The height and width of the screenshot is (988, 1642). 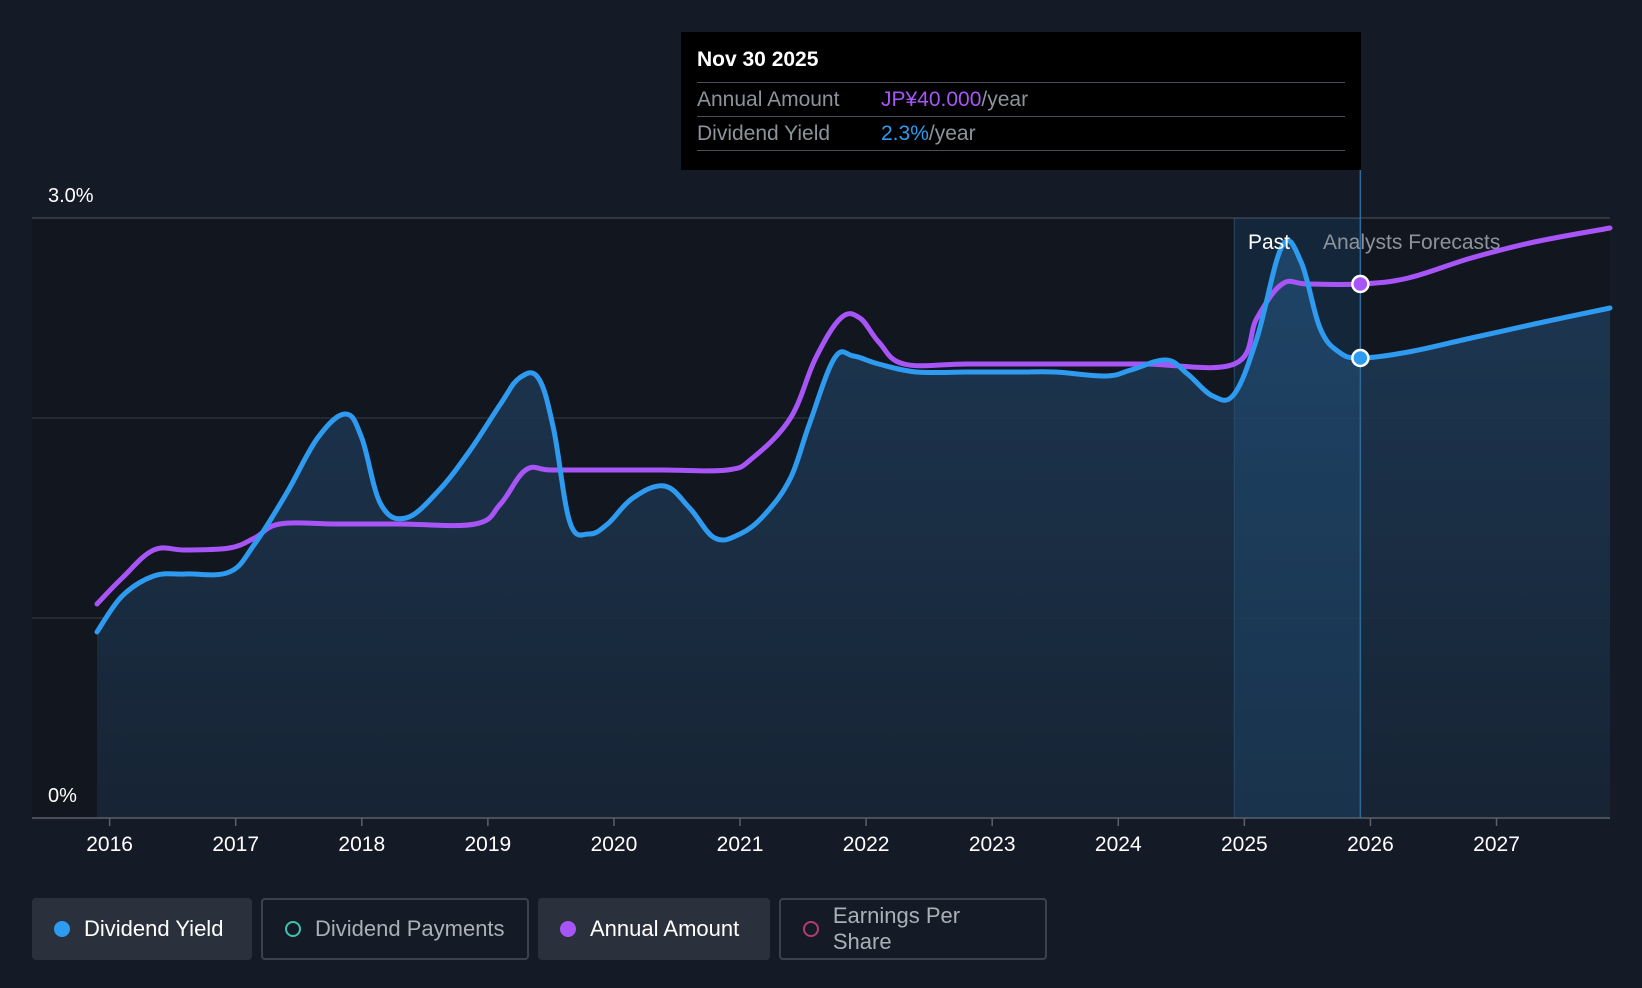 What do you see at coordinates (740, 844) in the screenshot?
I see `x-tick-label: 2021` at bounding box center [740, 844].